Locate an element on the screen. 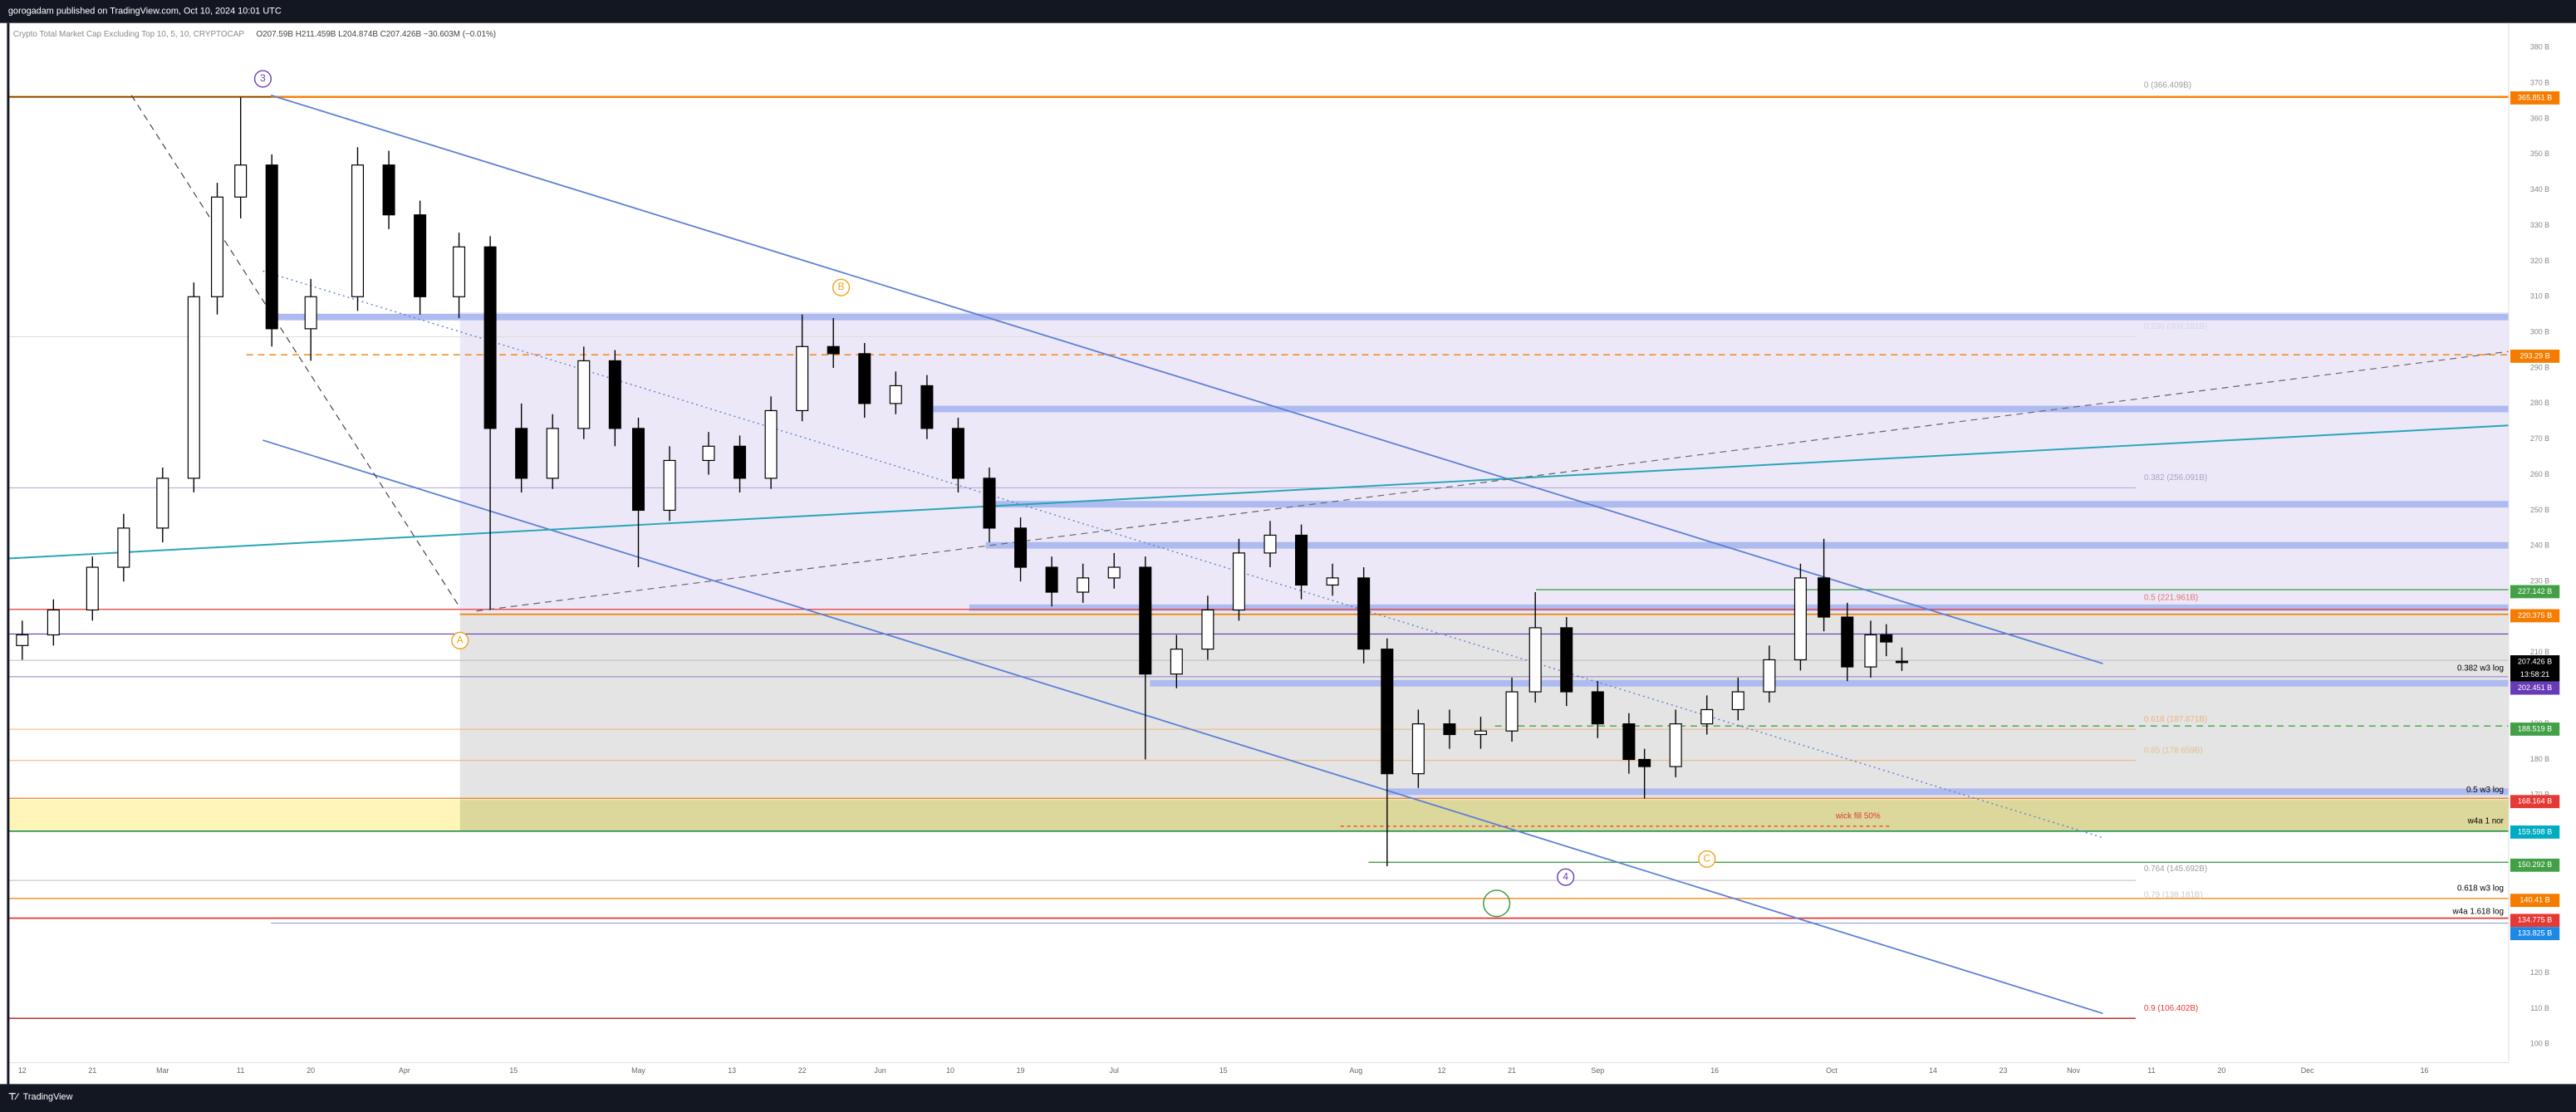 The image size is (2576, 1112). price-label: 188.519 B is located at coordinates (2535, 728).